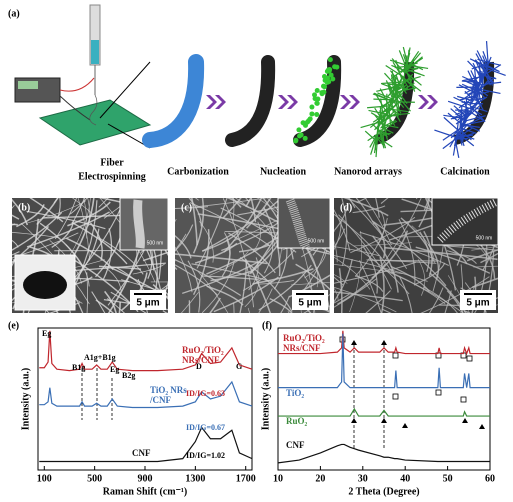 The image size is (513, 502). Describe the element at coordinates (129, 136) in the screenshot. I see `zoom-line` at that location.